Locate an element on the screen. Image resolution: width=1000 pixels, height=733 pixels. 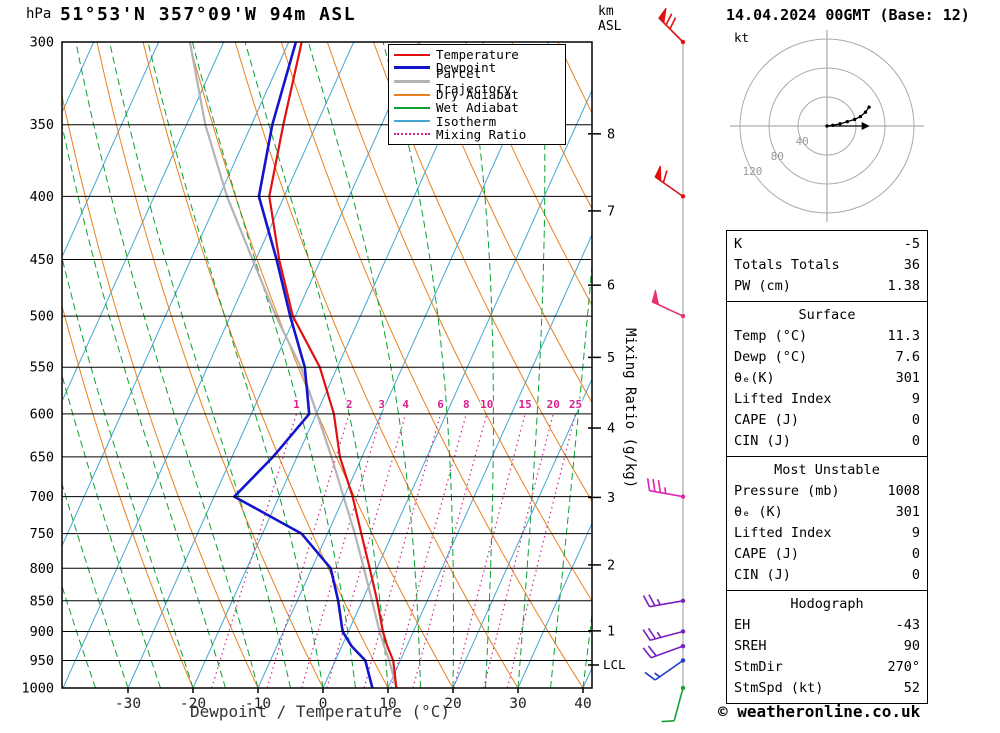
lcl-label: LCL is located at coordinates (614, 664).